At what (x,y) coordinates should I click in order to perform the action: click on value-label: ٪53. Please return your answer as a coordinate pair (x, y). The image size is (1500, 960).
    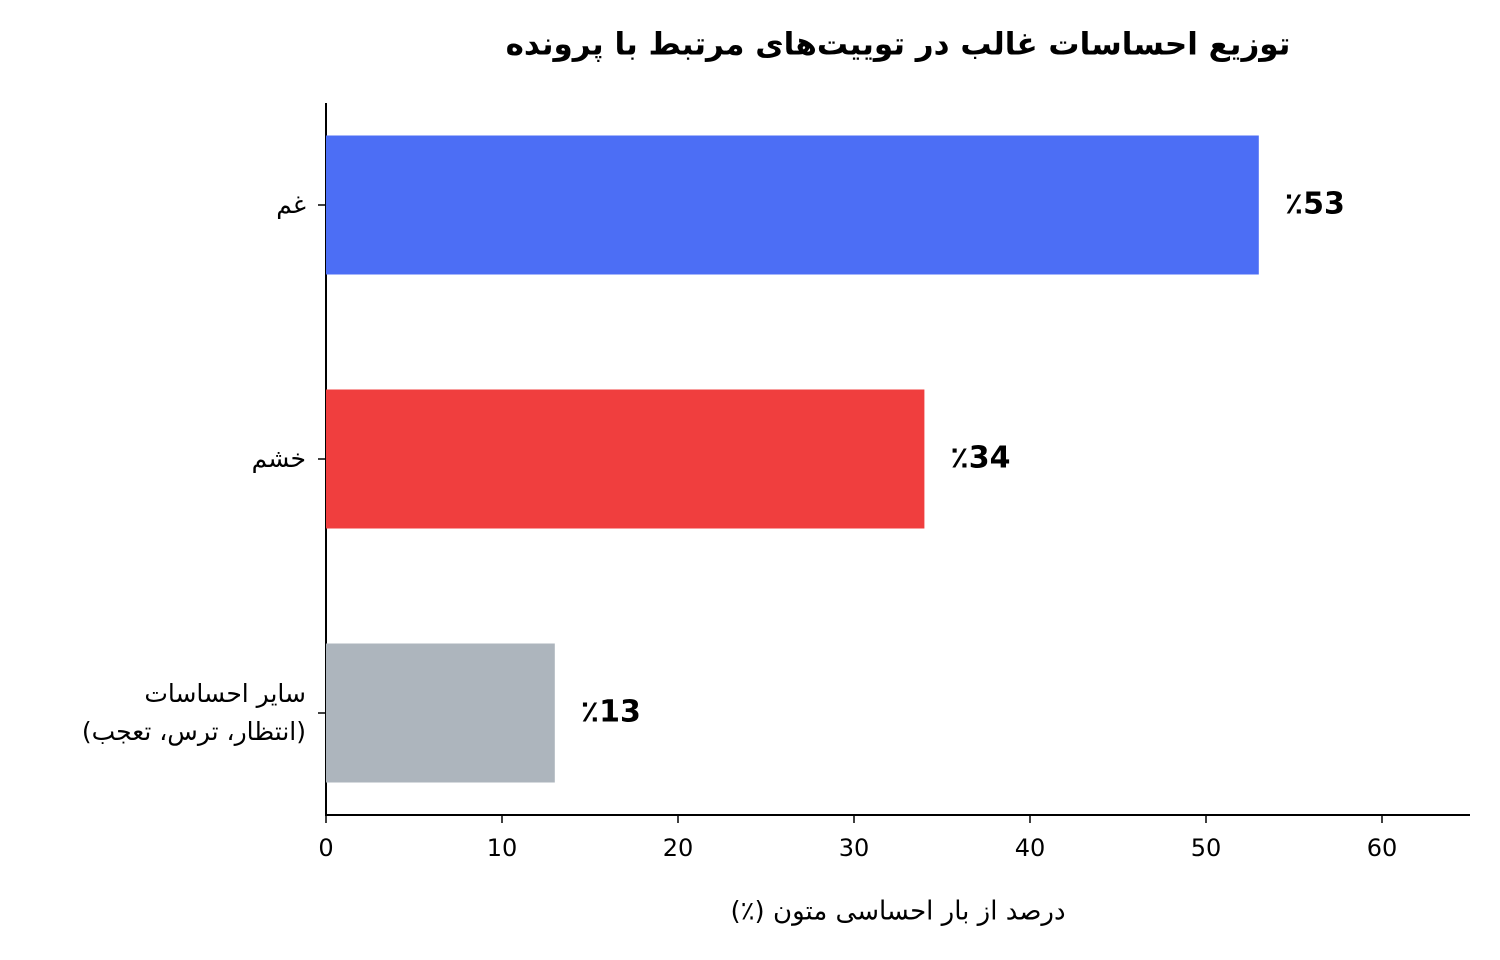
    Looking at the image, I should click on (1315, 204).